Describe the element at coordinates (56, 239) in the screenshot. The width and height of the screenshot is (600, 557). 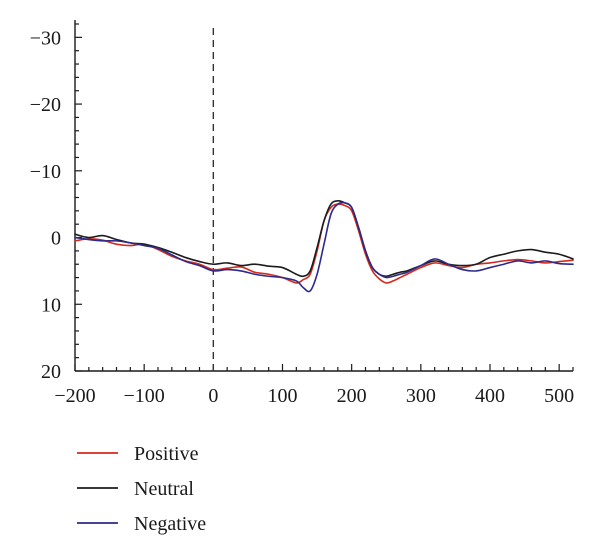
I see `y-tick-label: 0` at that location.